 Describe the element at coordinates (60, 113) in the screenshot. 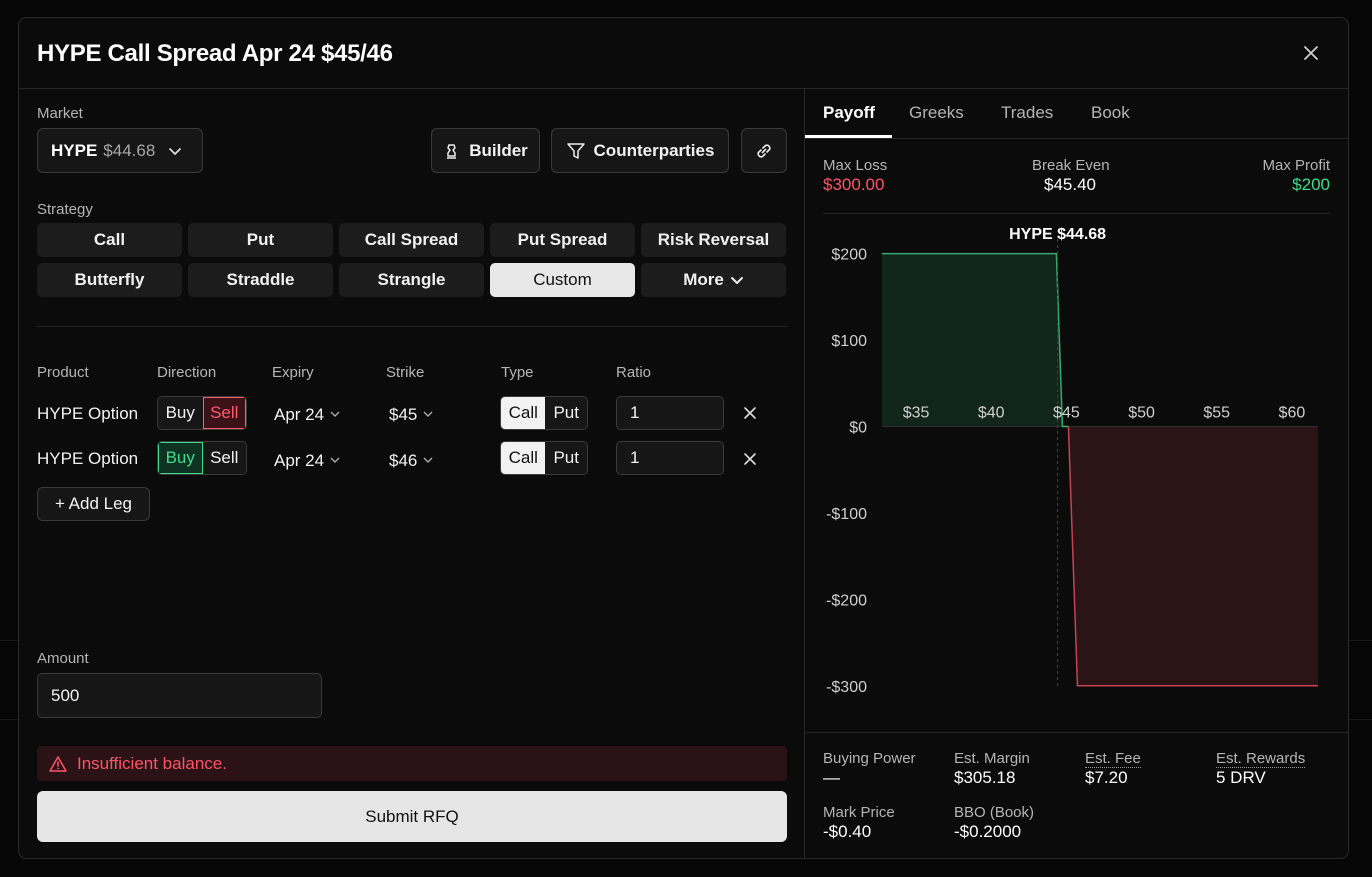

I see `market-label: Market` at that location.